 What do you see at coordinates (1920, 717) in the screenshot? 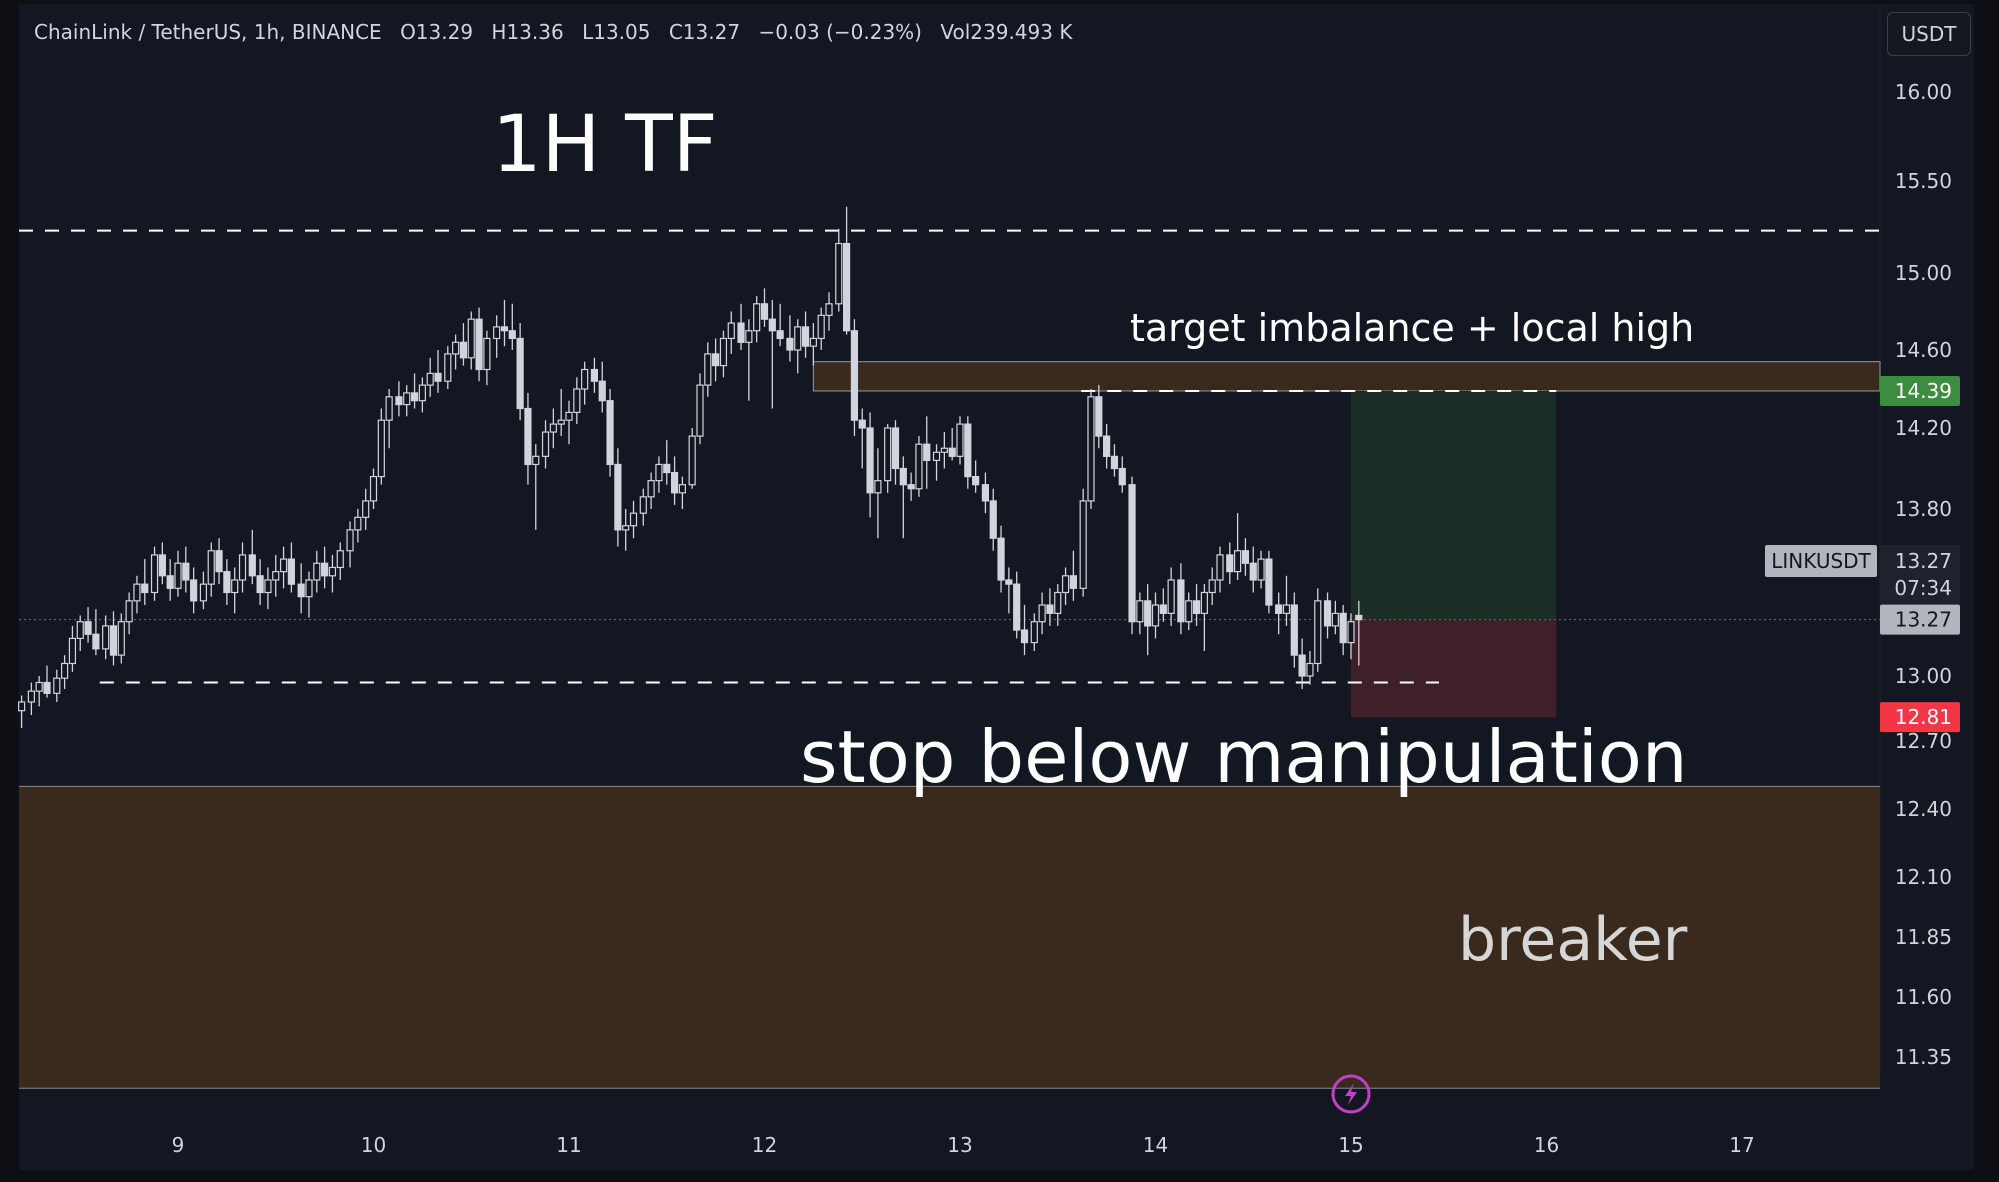
I see `stop-price-tag-bg` at bounding box center [1920, 717].